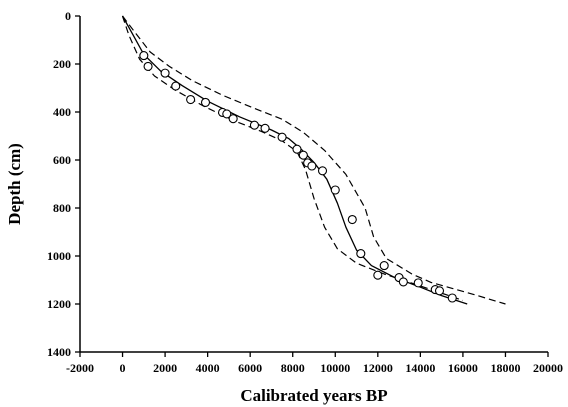  Describe the element at coordinates (68, 16) in the screenshot. I see `y-tick-label-0: 0` at that location.